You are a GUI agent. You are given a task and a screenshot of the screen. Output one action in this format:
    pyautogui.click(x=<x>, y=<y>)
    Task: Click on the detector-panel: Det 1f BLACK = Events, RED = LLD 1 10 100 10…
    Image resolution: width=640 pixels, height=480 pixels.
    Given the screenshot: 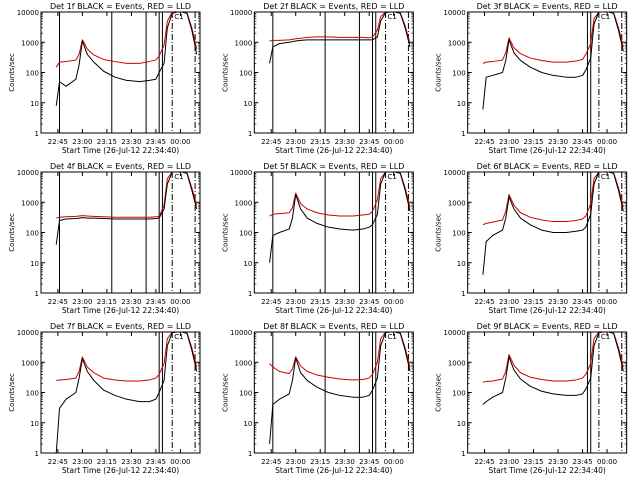 What is the action you would take?
    pyautogui.click(x=104, y=78)
    